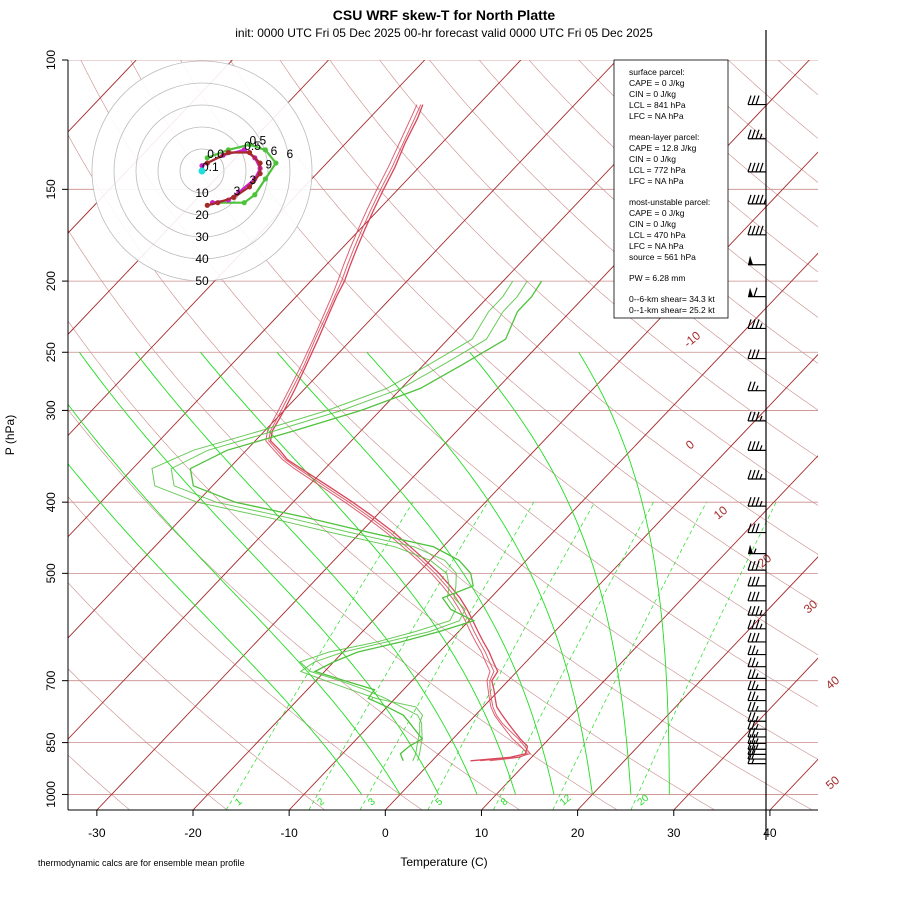 The width and height of the screenshot is (900, 900). What do you see at coordinates (657, 170) in the screenshot?
I see `mixed-lcl: LCL = 772 hPa` at bounding box center [657, 170].